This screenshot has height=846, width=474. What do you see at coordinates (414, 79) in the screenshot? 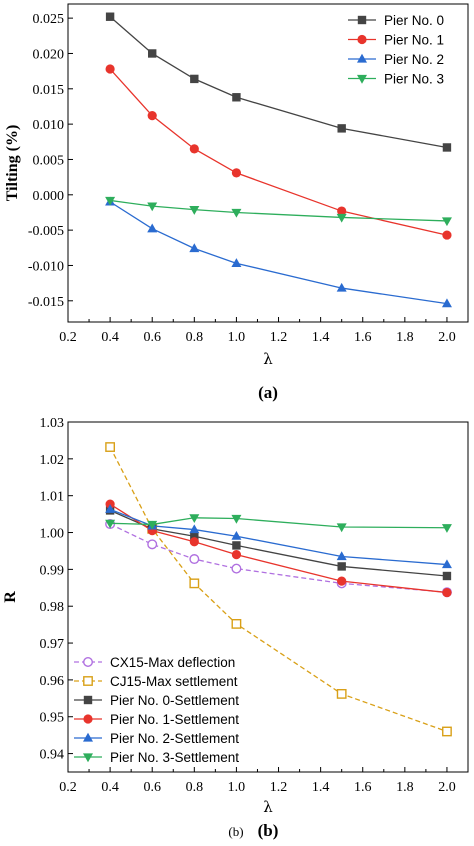
I see `legend-label: Pier No. 3` at bounding box center [414, 79].